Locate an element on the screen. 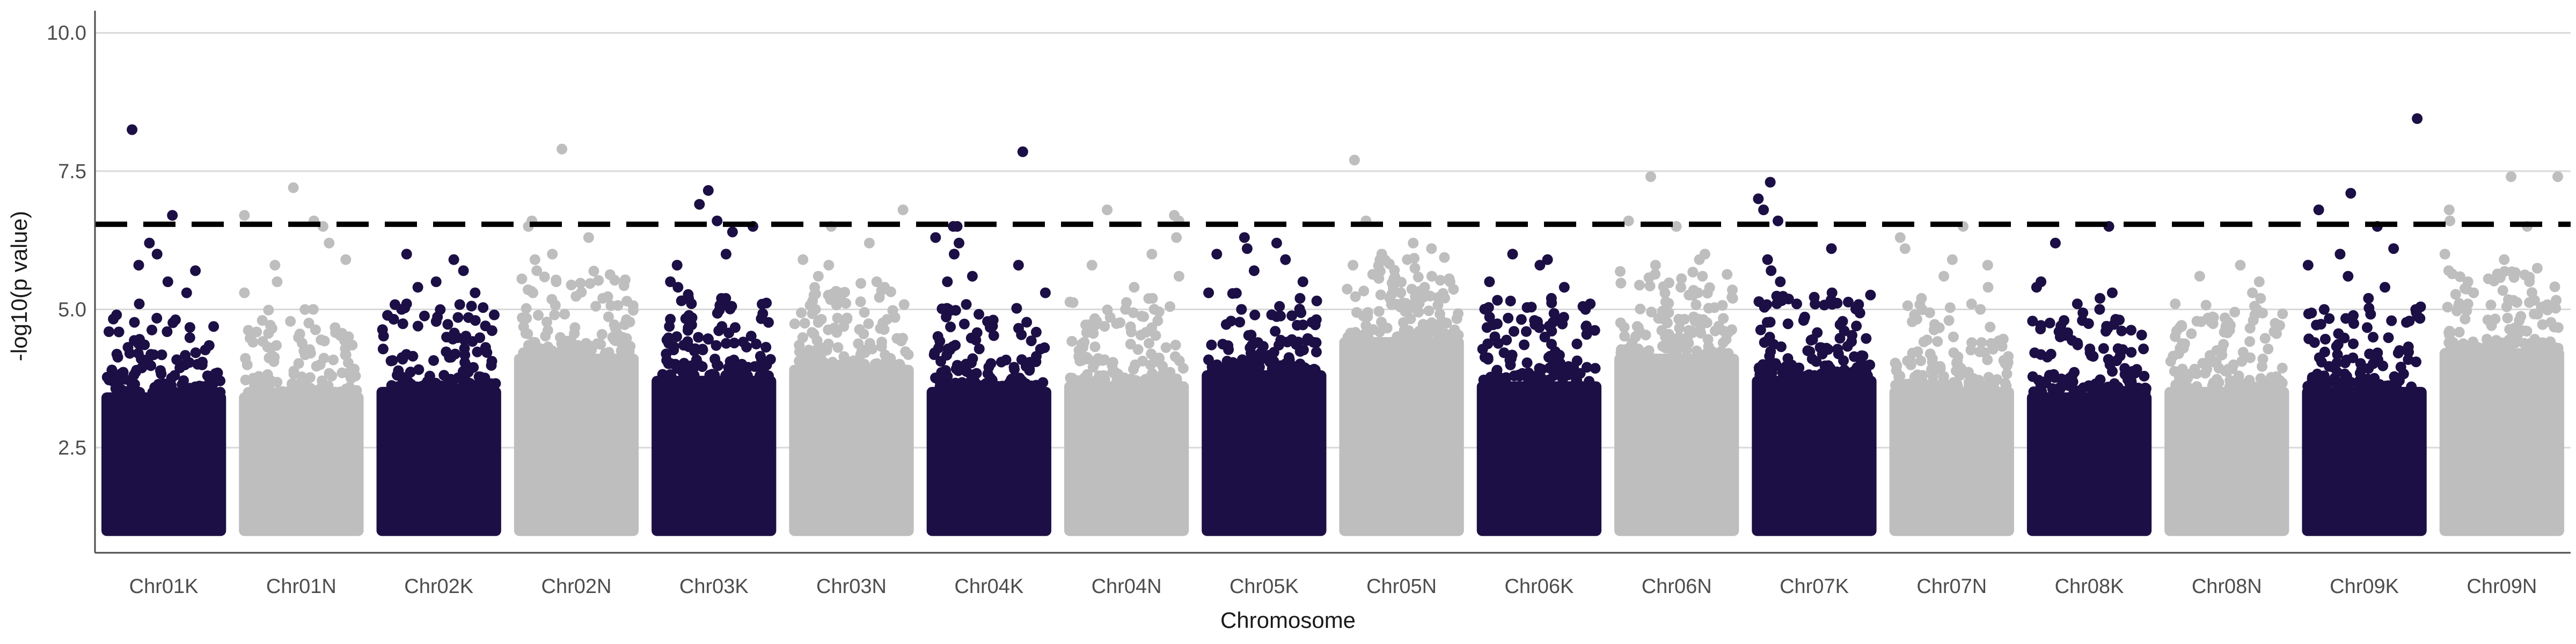 The width and height of the screenshot is (2576, 644). x-tick-label: Chr09K is located at coordinates (2364, 586).